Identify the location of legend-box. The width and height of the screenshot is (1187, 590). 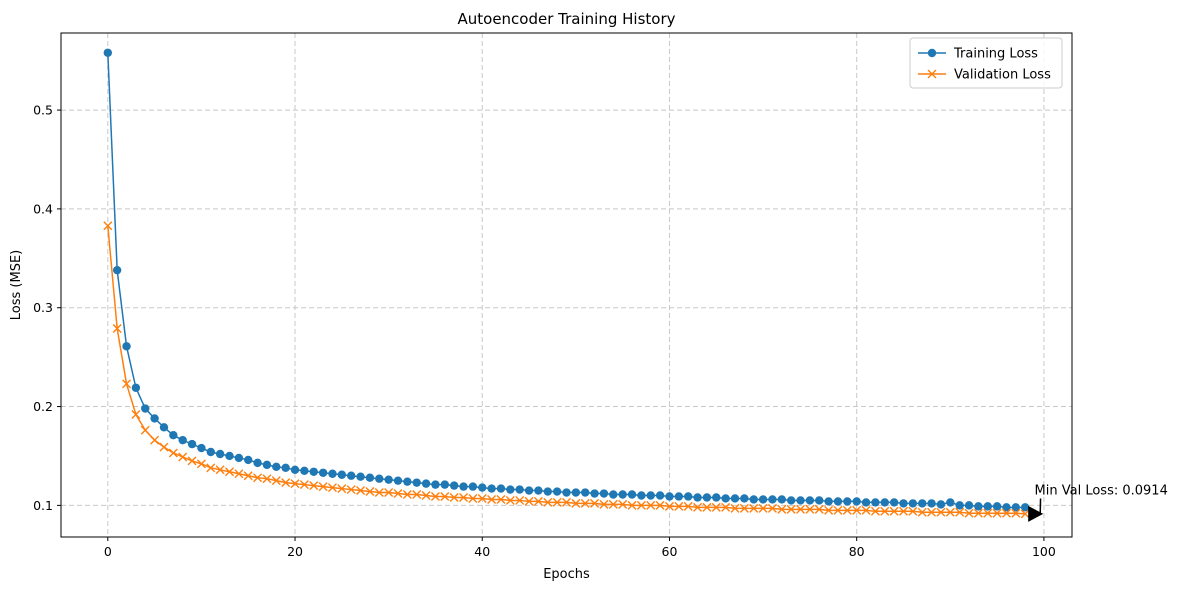
(986, 63).